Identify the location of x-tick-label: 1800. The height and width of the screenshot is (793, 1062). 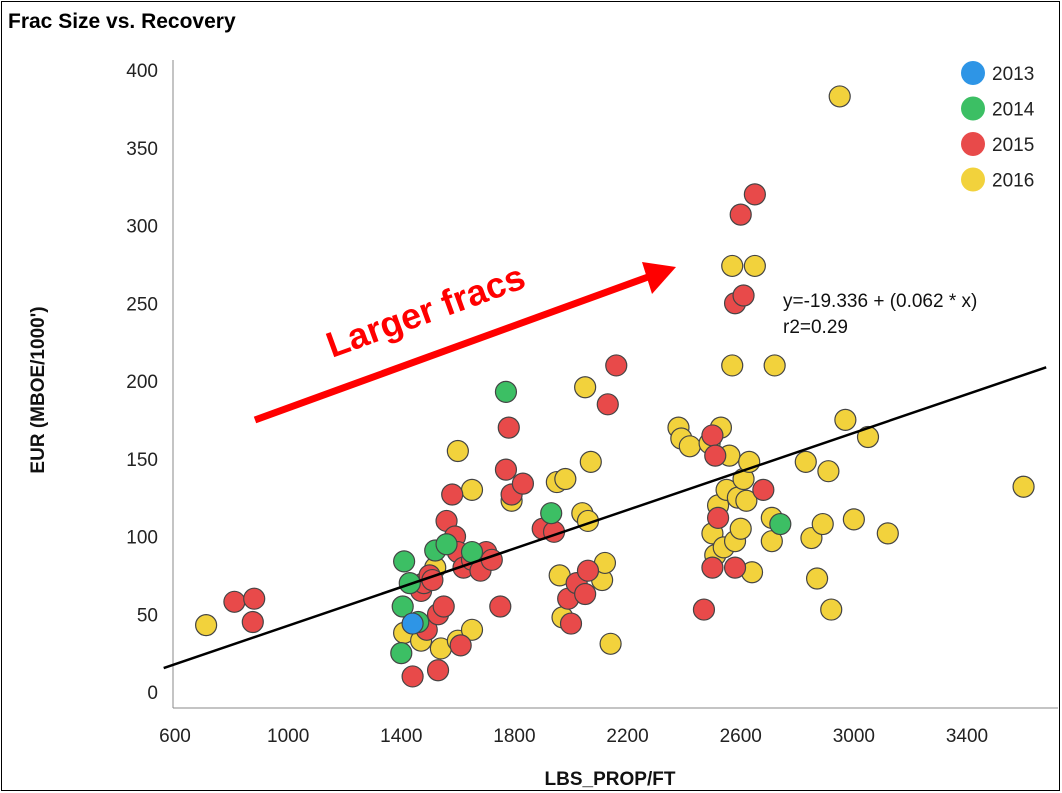
(514, 736).